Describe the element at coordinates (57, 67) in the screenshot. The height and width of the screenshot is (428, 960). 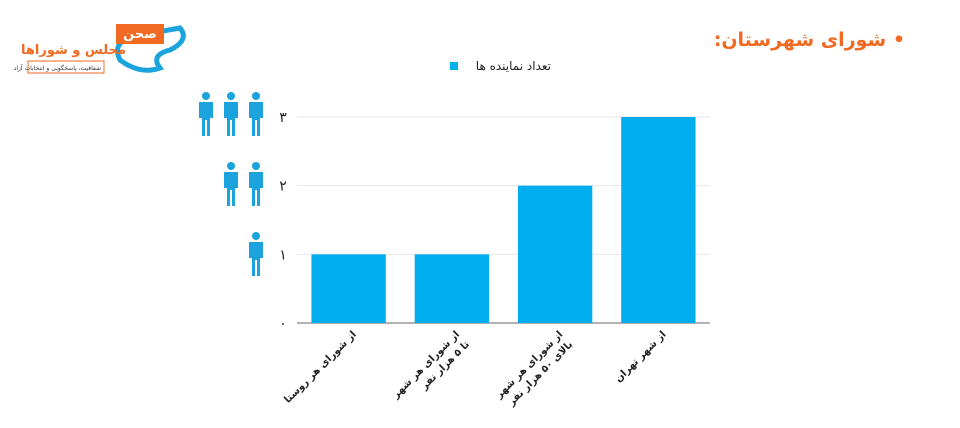
I see `logo-tagline: شفافیت، پاسخگویی و انتخابات آزاد` at that location.